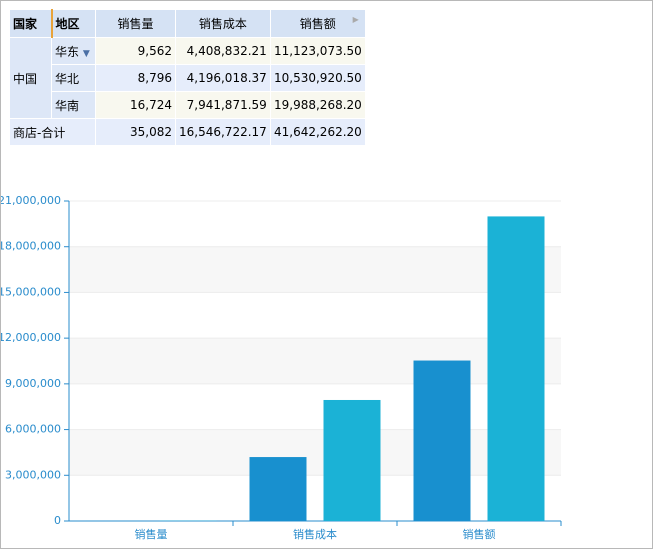  I want to click on header: 销售成本, so click(223, 23).